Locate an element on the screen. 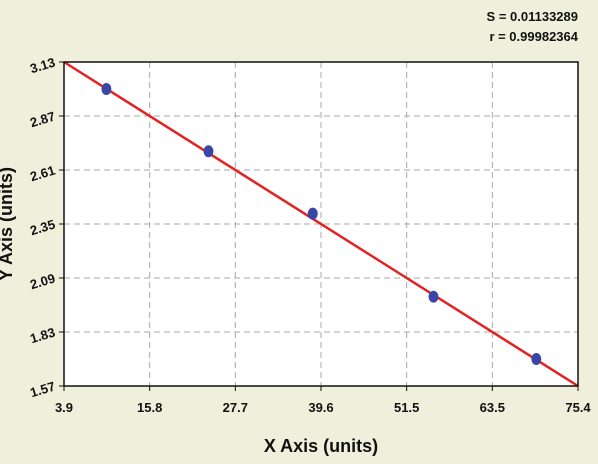 The height and width of the screenshot is (464, 598). y-tick-label: 2.61 is located at coordinates (42, 174).